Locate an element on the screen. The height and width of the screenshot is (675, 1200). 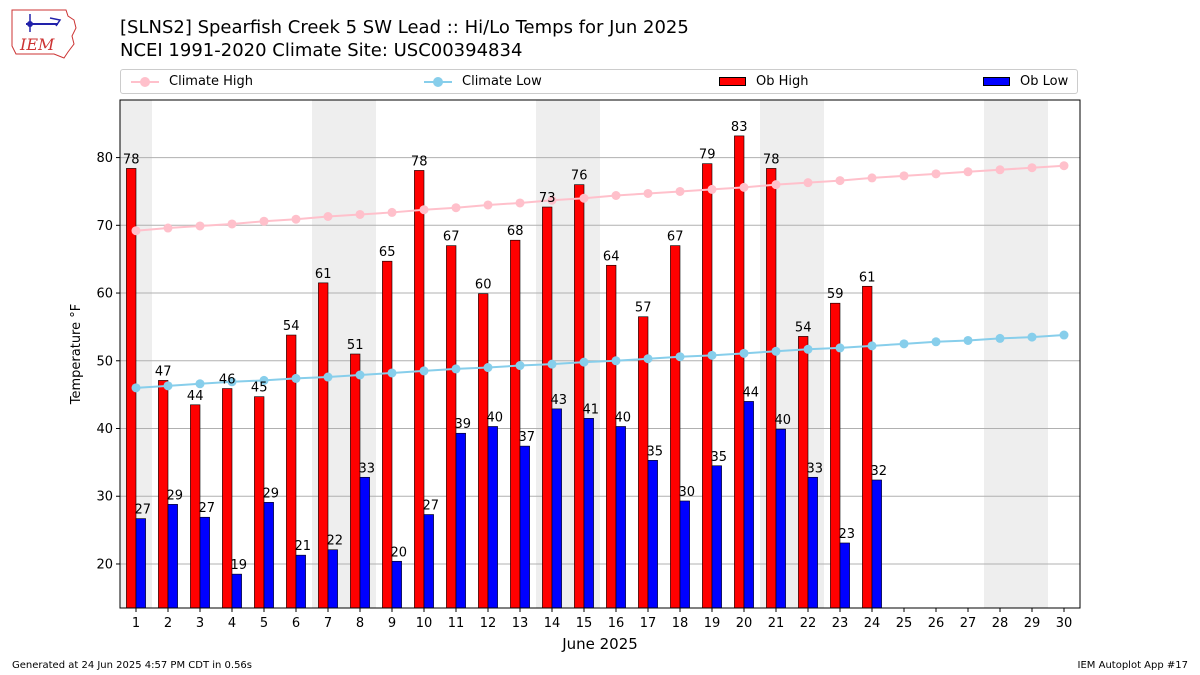
ob-low-label-13: 37 is located at coordinates (527, 437).